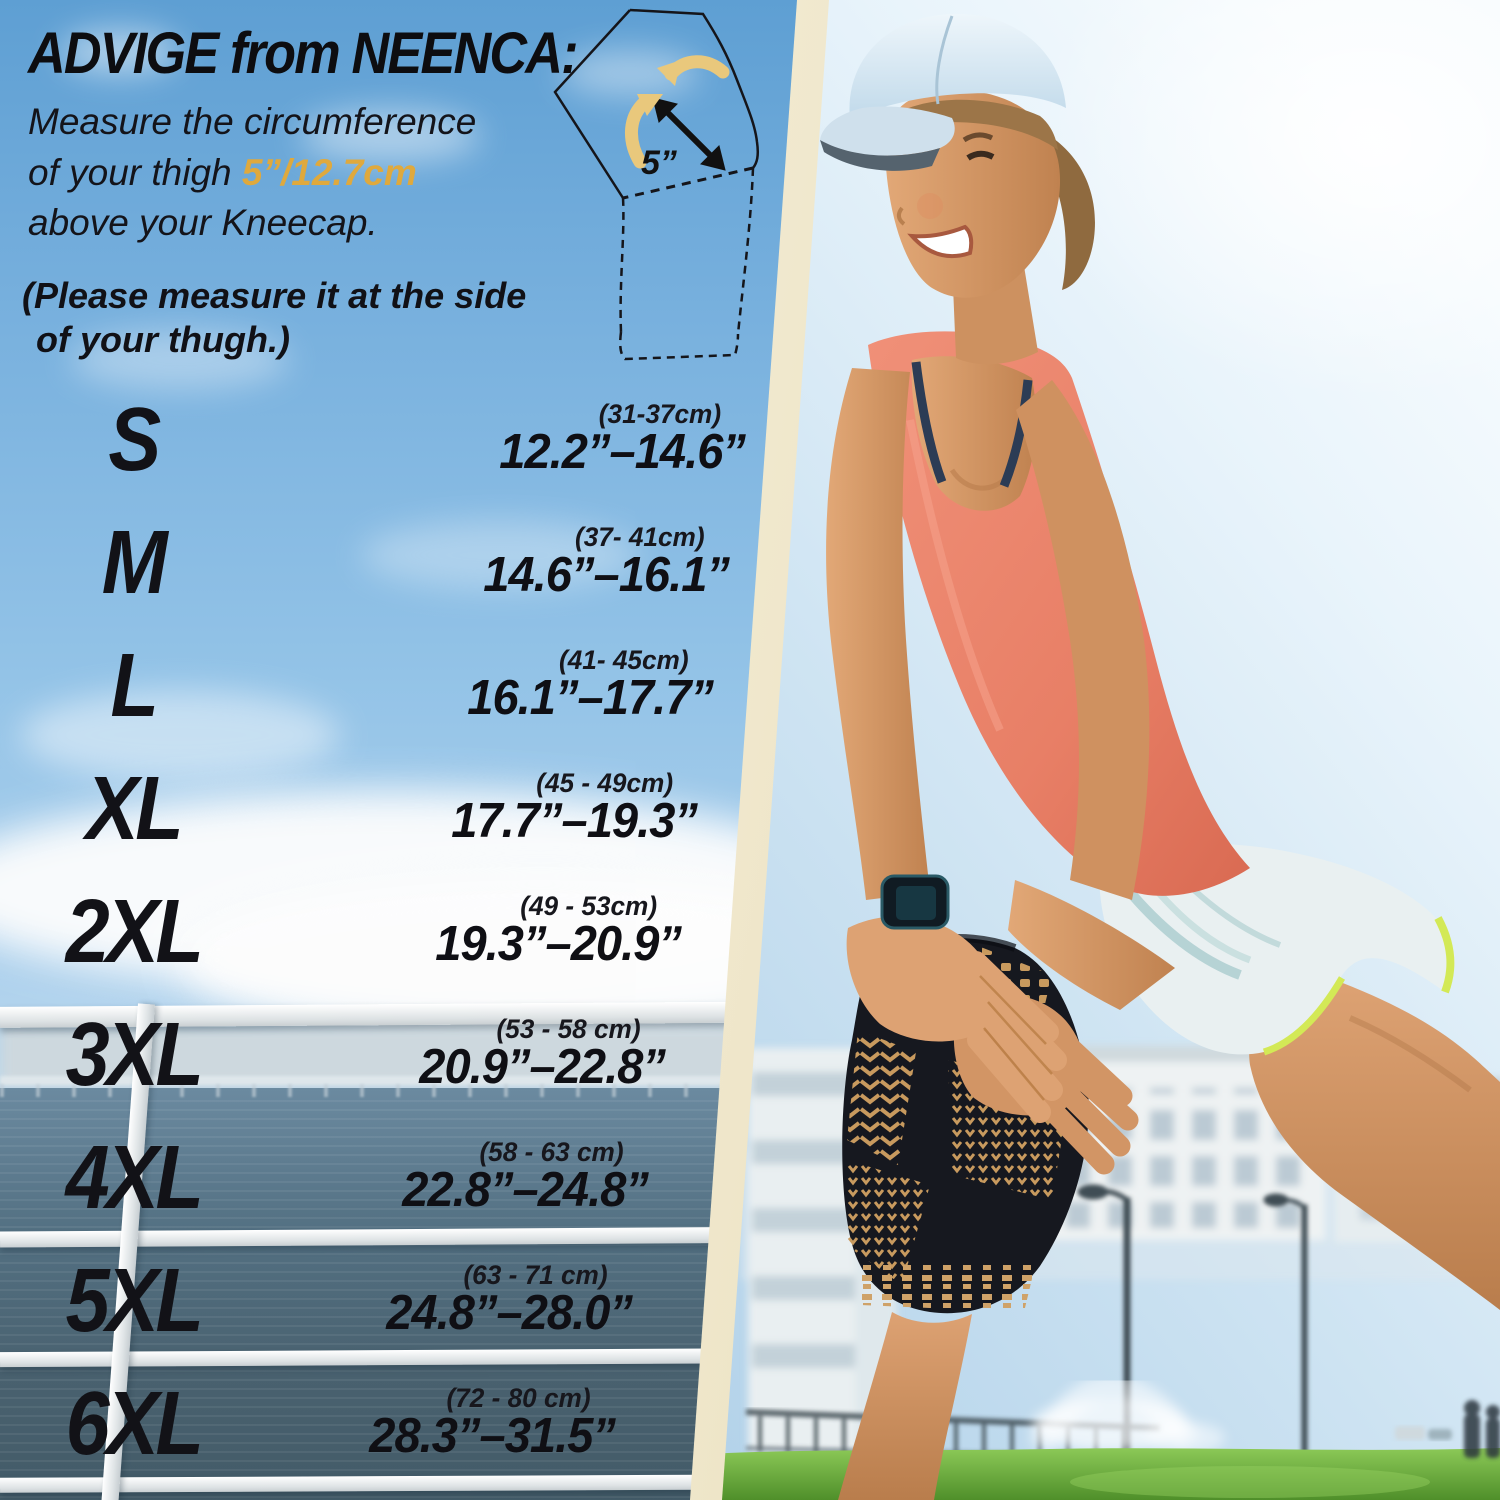 The width and height of the screenshot is (1500, 1500). I want to click on size-cm-range: (41- 45cm), so click(624, 659).